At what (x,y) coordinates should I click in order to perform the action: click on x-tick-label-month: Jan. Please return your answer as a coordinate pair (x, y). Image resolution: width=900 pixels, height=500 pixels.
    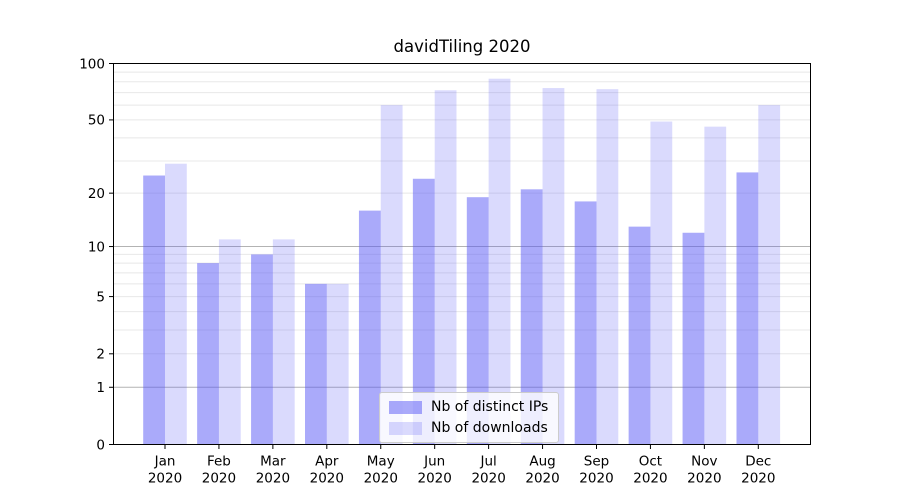
    Looking at the image, I should click on (165, 462).